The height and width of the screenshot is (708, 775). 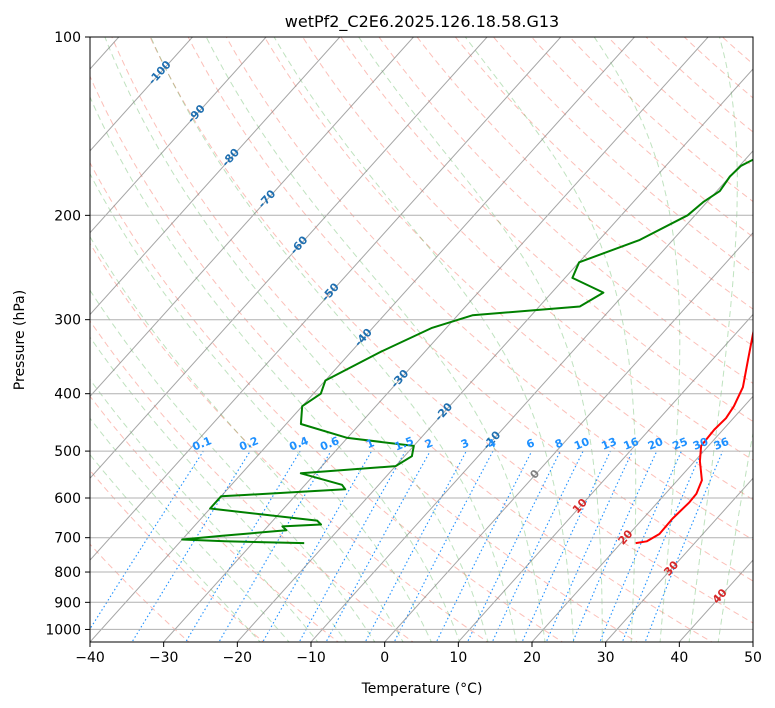 I want to click on mixing-ratio-label: 3, so click(x=465, y=443).